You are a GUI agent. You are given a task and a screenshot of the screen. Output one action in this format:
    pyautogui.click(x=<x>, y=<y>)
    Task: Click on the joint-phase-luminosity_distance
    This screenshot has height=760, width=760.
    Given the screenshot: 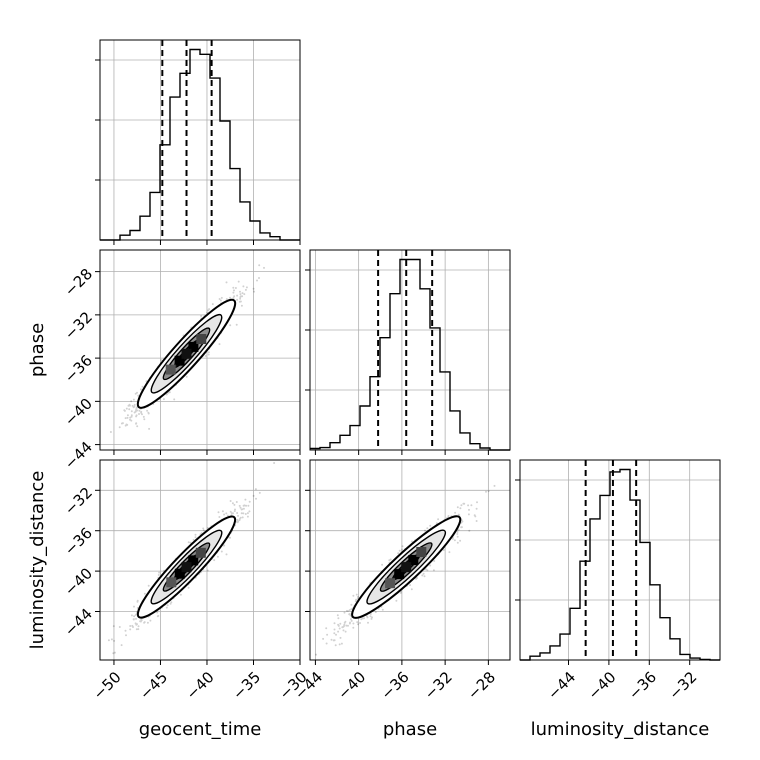 What is the action you would take?
    pyautogui.click(x=408, y=562)
    